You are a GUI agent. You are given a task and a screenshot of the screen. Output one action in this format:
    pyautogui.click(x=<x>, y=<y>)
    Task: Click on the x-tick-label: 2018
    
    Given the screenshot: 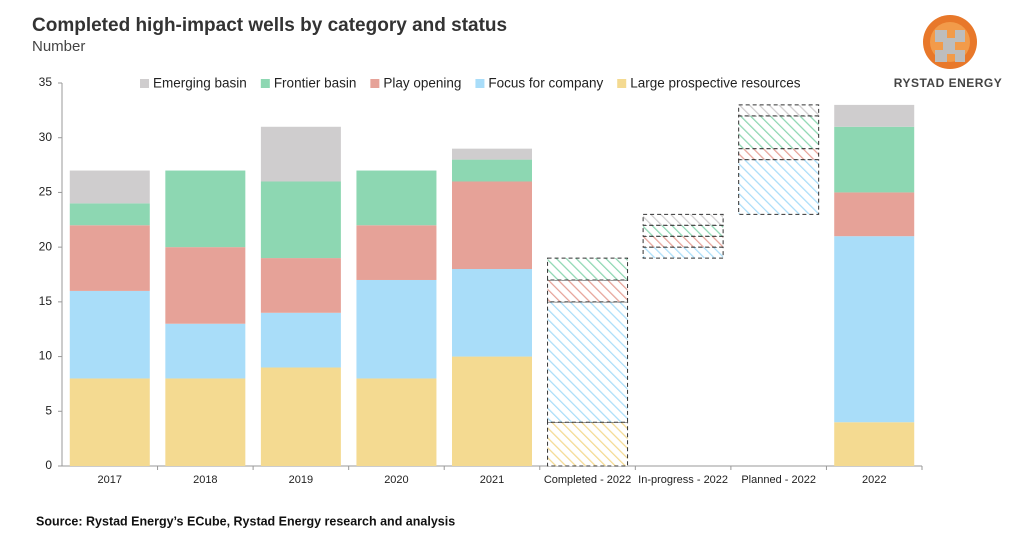 What is the action you would take?
    pyautogui.click(x=205, y=480)
    